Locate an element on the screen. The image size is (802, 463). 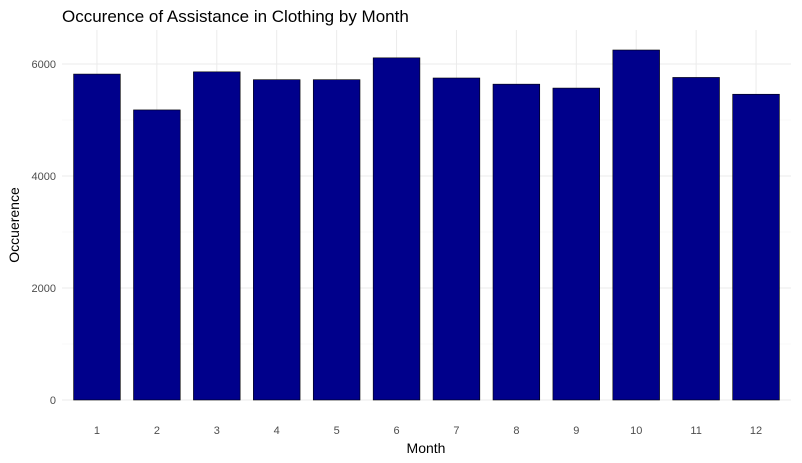
x-tick-label: 11 is located at coordinates (695, 431).